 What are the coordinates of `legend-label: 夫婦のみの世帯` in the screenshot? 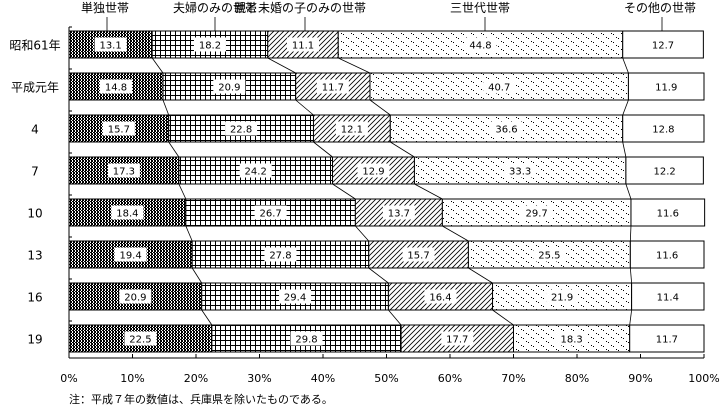 It's located at (215, 7).